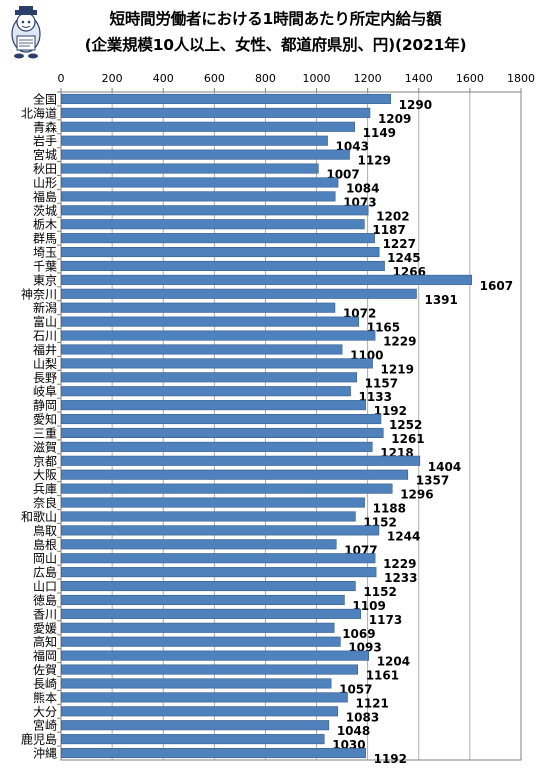  Describe the element at coordinates (392, 216) in the screenshot. I see `data-label: 1202` at that location.